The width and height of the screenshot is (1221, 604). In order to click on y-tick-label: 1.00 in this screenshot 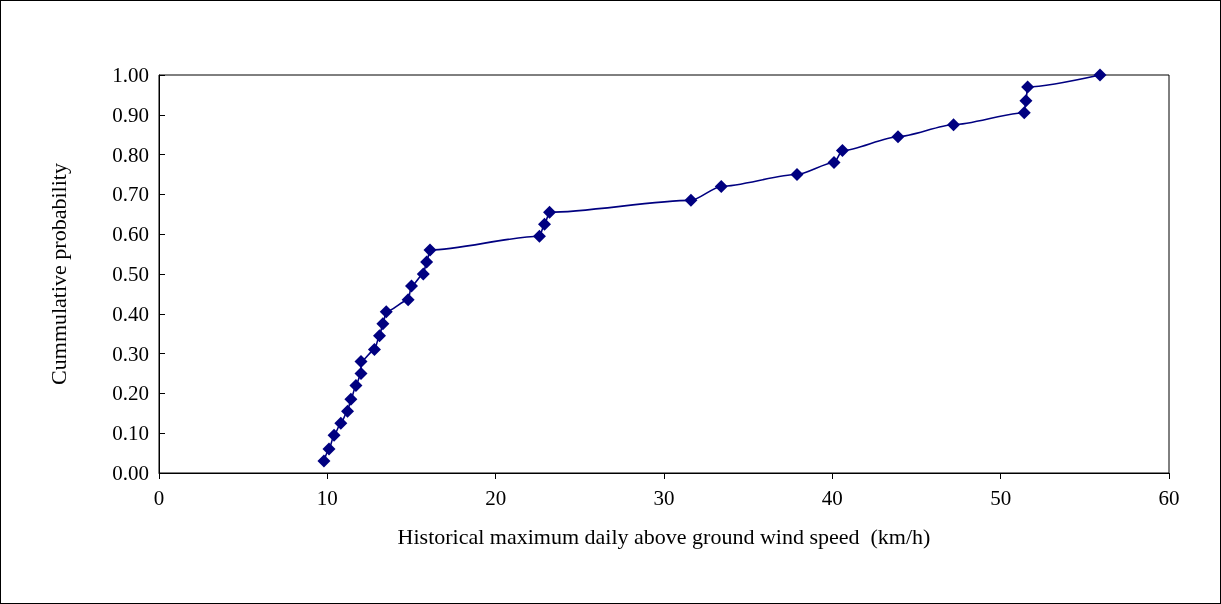, I will do `click(130, 75)`.